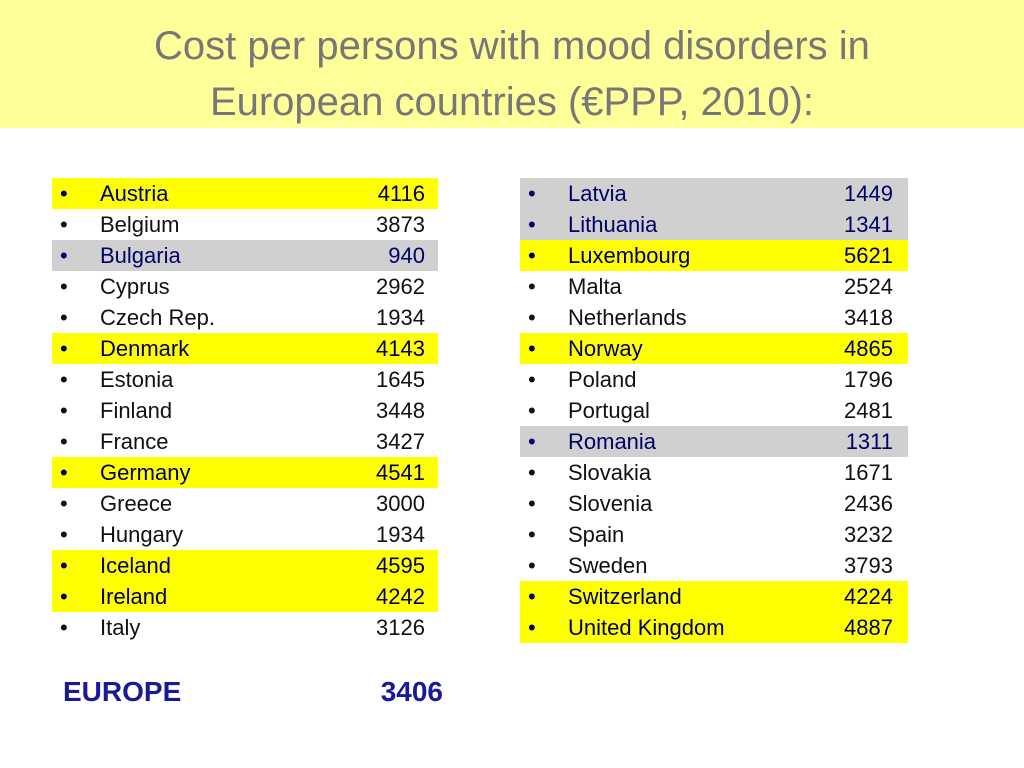 The image size is (1024, 768). Describe the element at coordinates (122, 691) in the screenshot. I see `total-label: EUROPE` at that location.